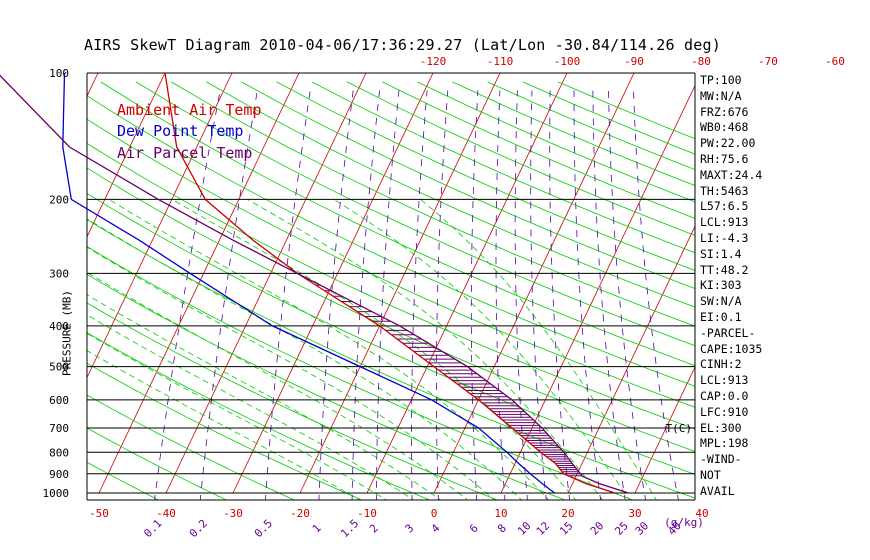 This screenshot has height=560, width=870. Describe the element at coordinates (724, 206) in the screenshot. I see `index-item: L57:6.5` at that location.